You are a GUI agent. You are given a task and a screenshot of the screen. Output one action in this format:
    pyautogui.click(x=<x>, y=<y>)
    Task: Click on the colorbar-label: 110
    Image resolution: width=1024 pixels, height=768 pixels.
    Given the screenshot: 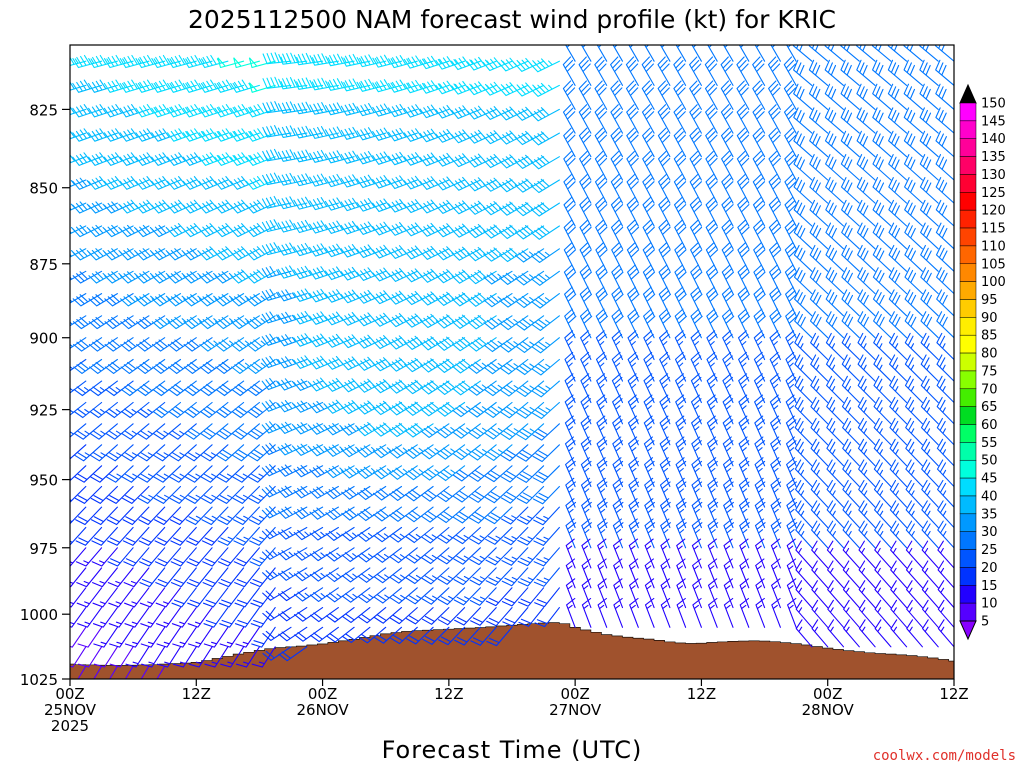 What is the action you would take?
    pyautogui.click(x=993, y=246)
    